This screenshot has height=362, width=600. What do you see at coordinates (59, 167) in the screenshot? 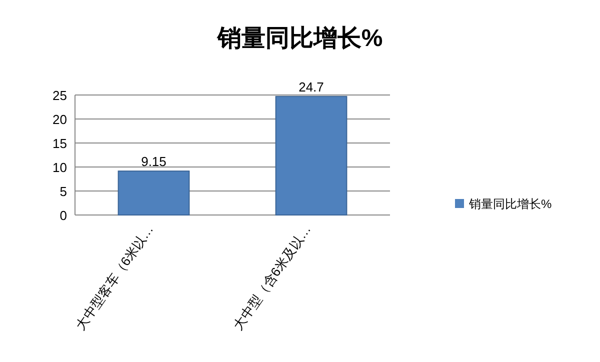
I see `y-tick-label: 10` at bounding box center [59, 167].